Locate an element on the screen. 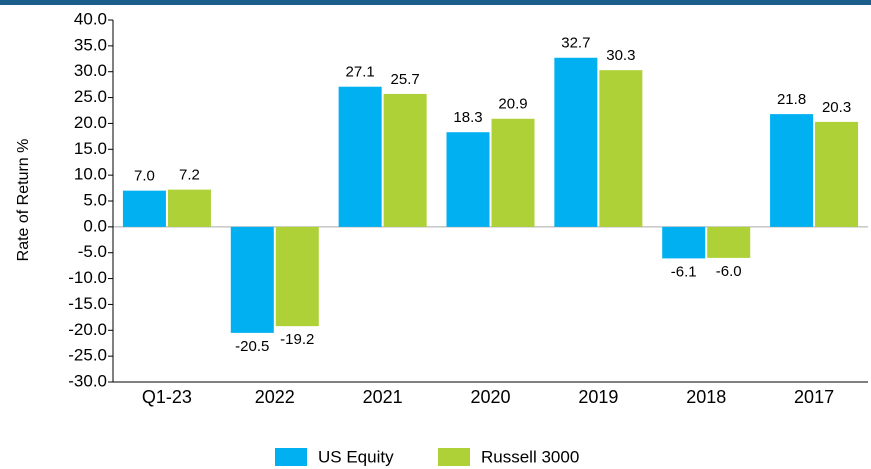 This screenshot has width=871, height=469. value-label: -19.2 is located at coordinates (297, 339).